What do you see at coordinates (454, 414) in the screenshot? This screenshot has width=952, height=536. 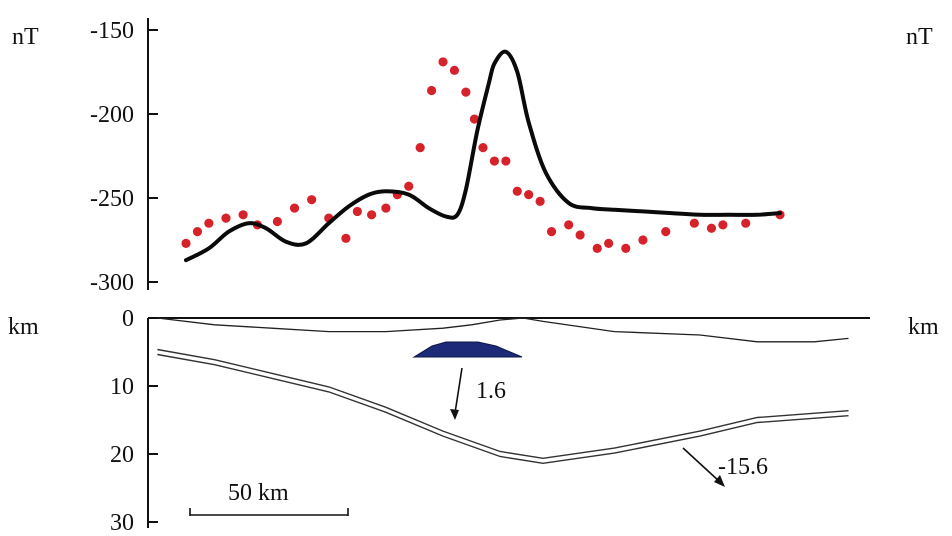 I see `arrow-1-6-head` at bounding box center [454, 414].